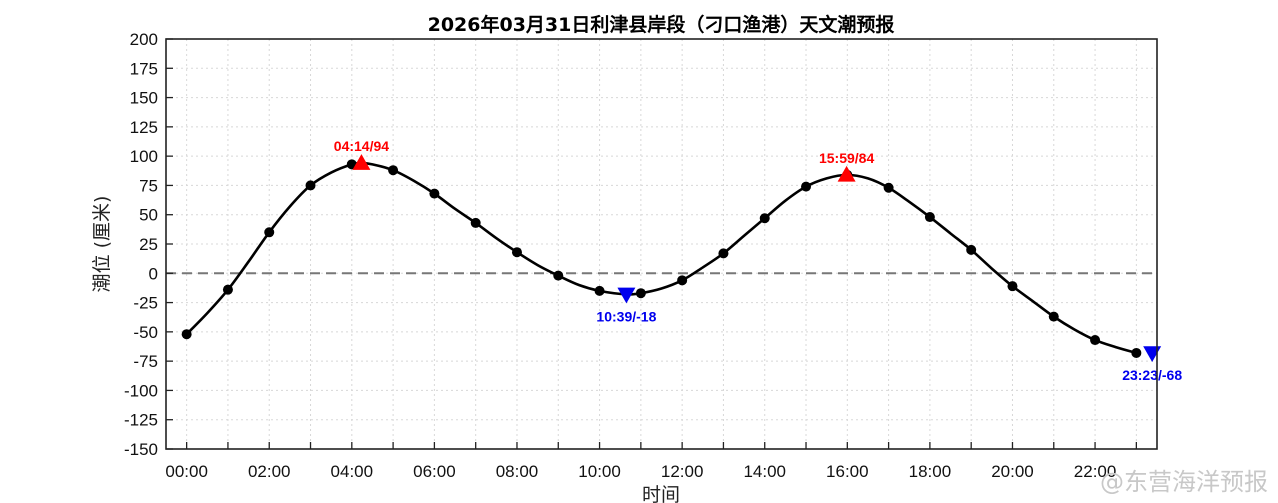 The image size is (1278, 503). I want to click on low-tide-label: 23:23/-68, so click(1152, 375).